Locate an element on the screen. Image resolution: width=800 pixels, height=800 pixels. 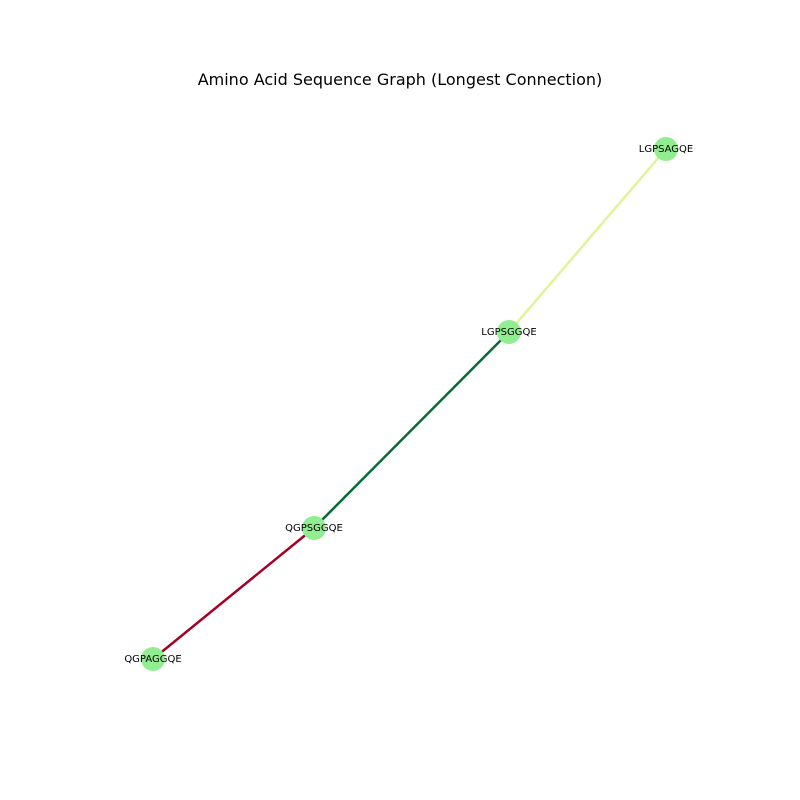
node-lgpsggqe: LGPSGGQE is located at coordinates (509, 332).